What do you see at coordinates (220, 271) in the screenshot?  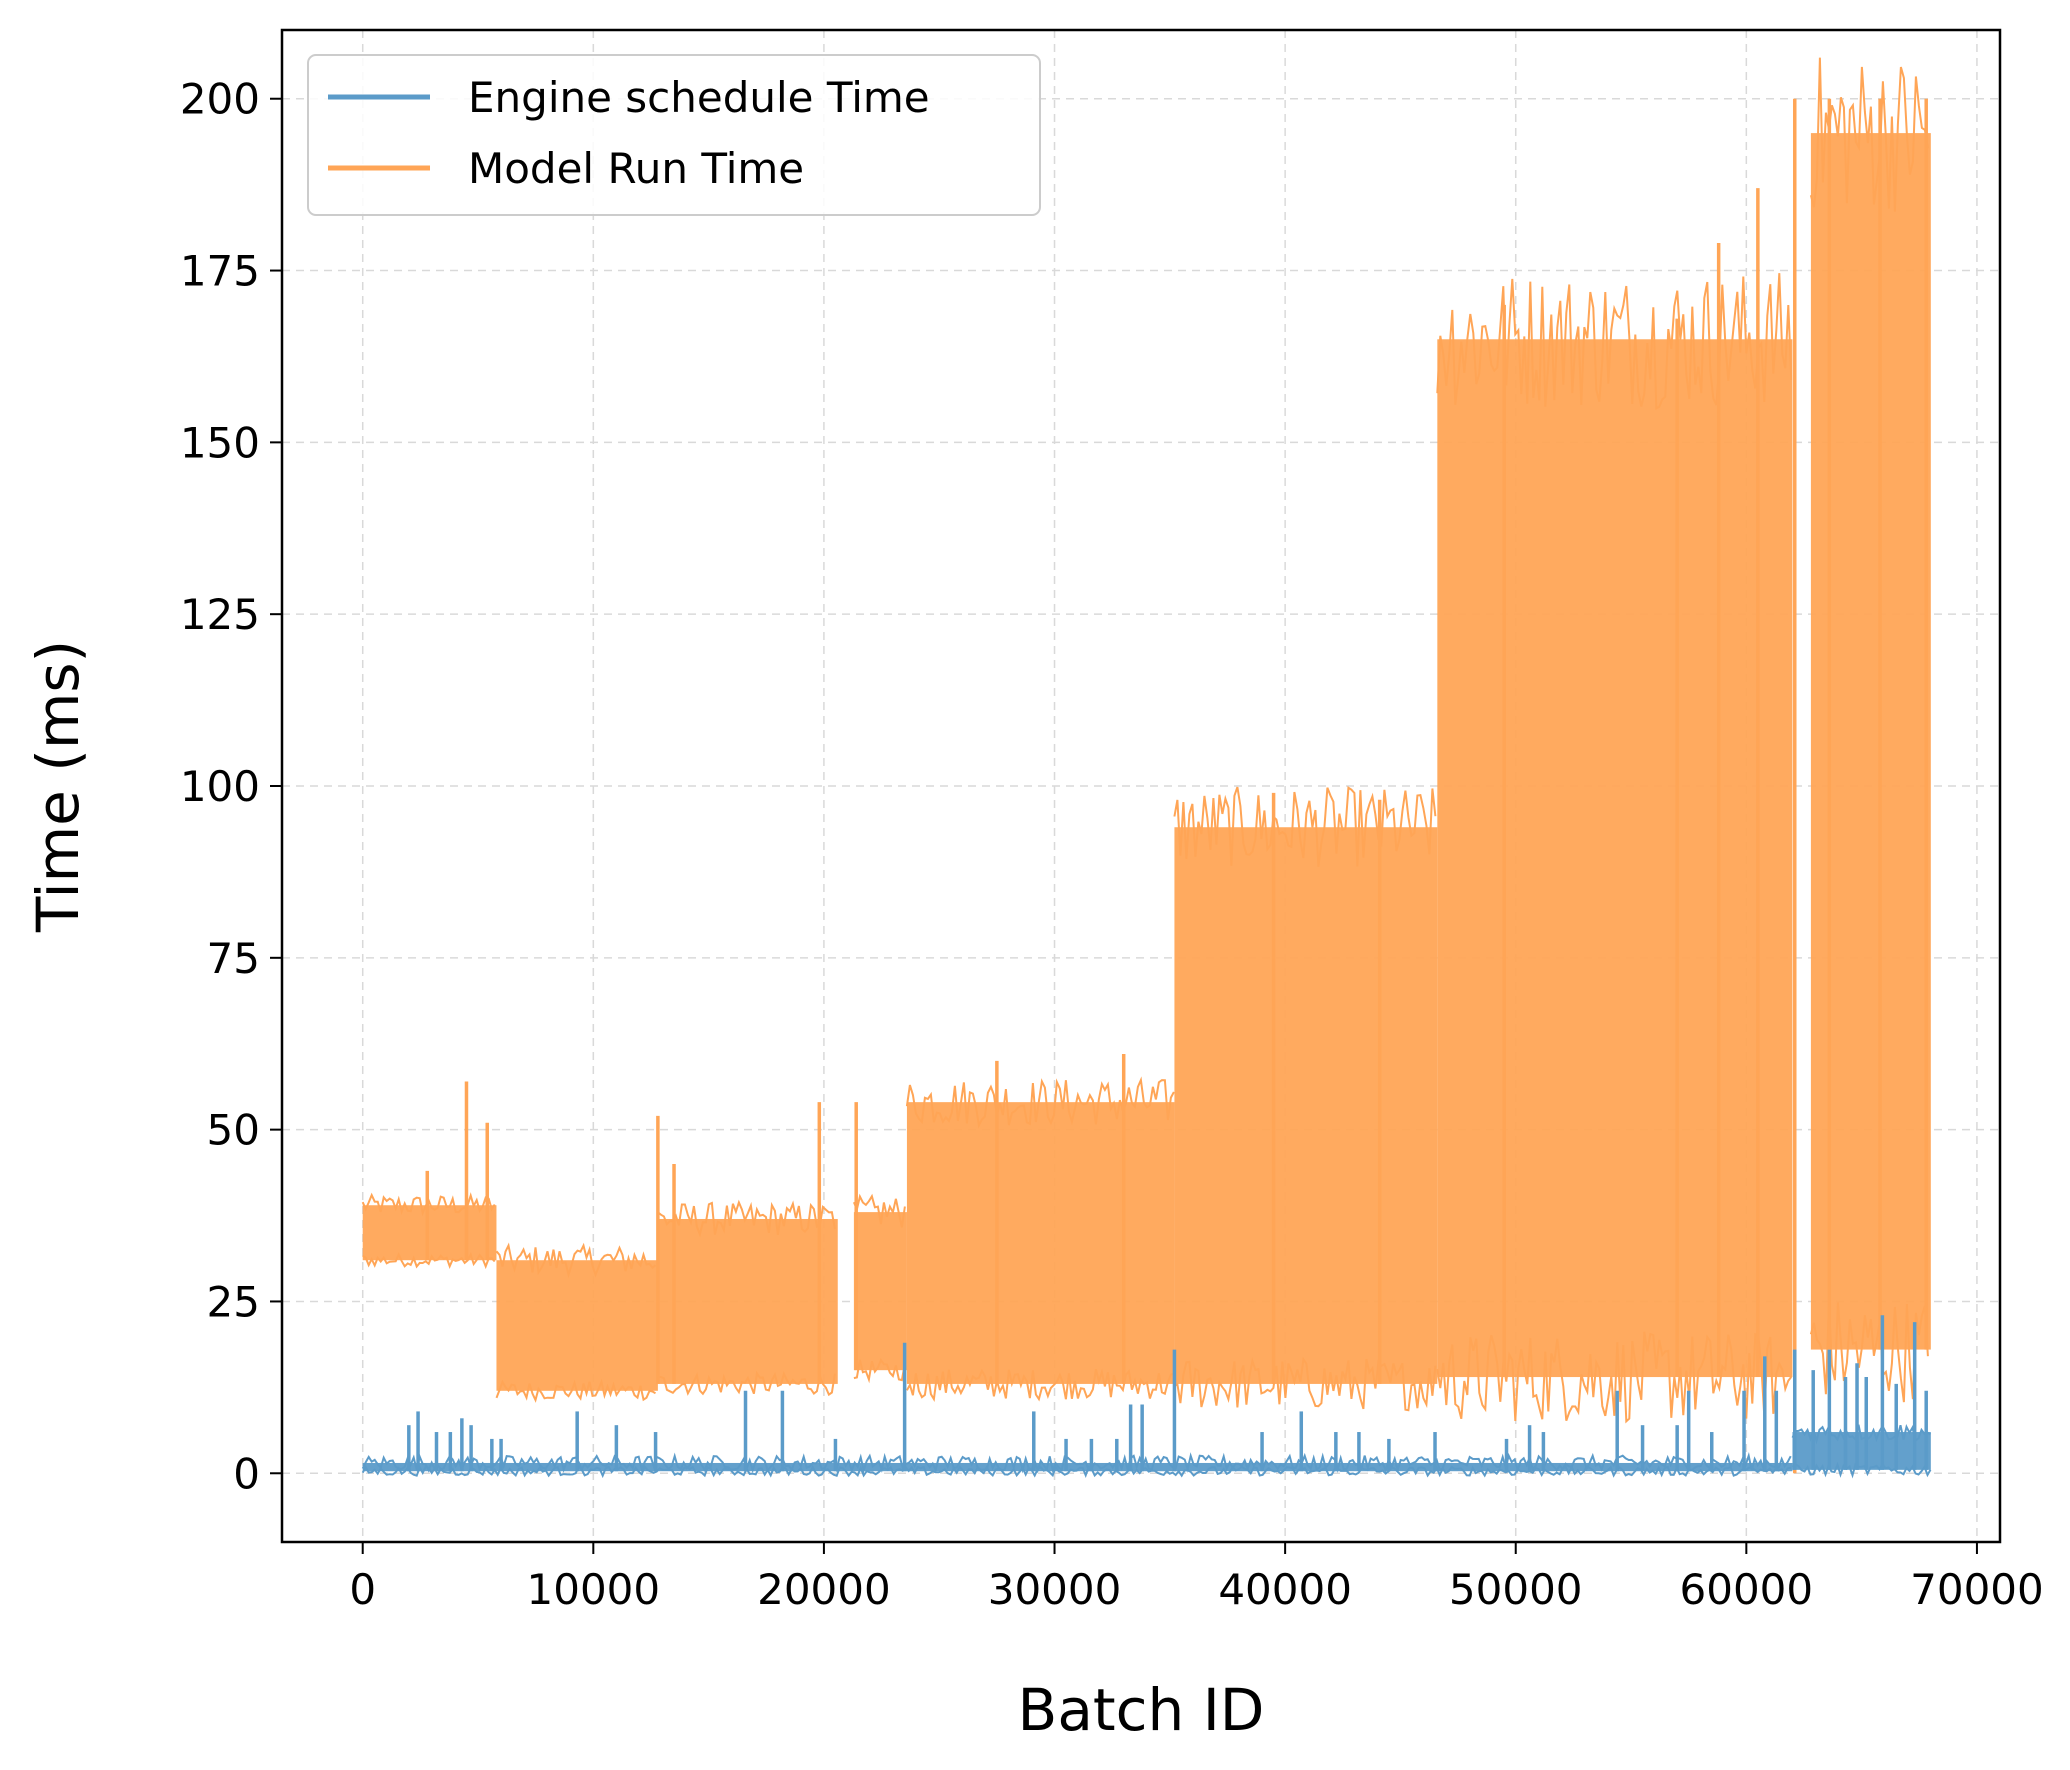 I see `y-tick-label: 175` at bounding box center [220, 271].